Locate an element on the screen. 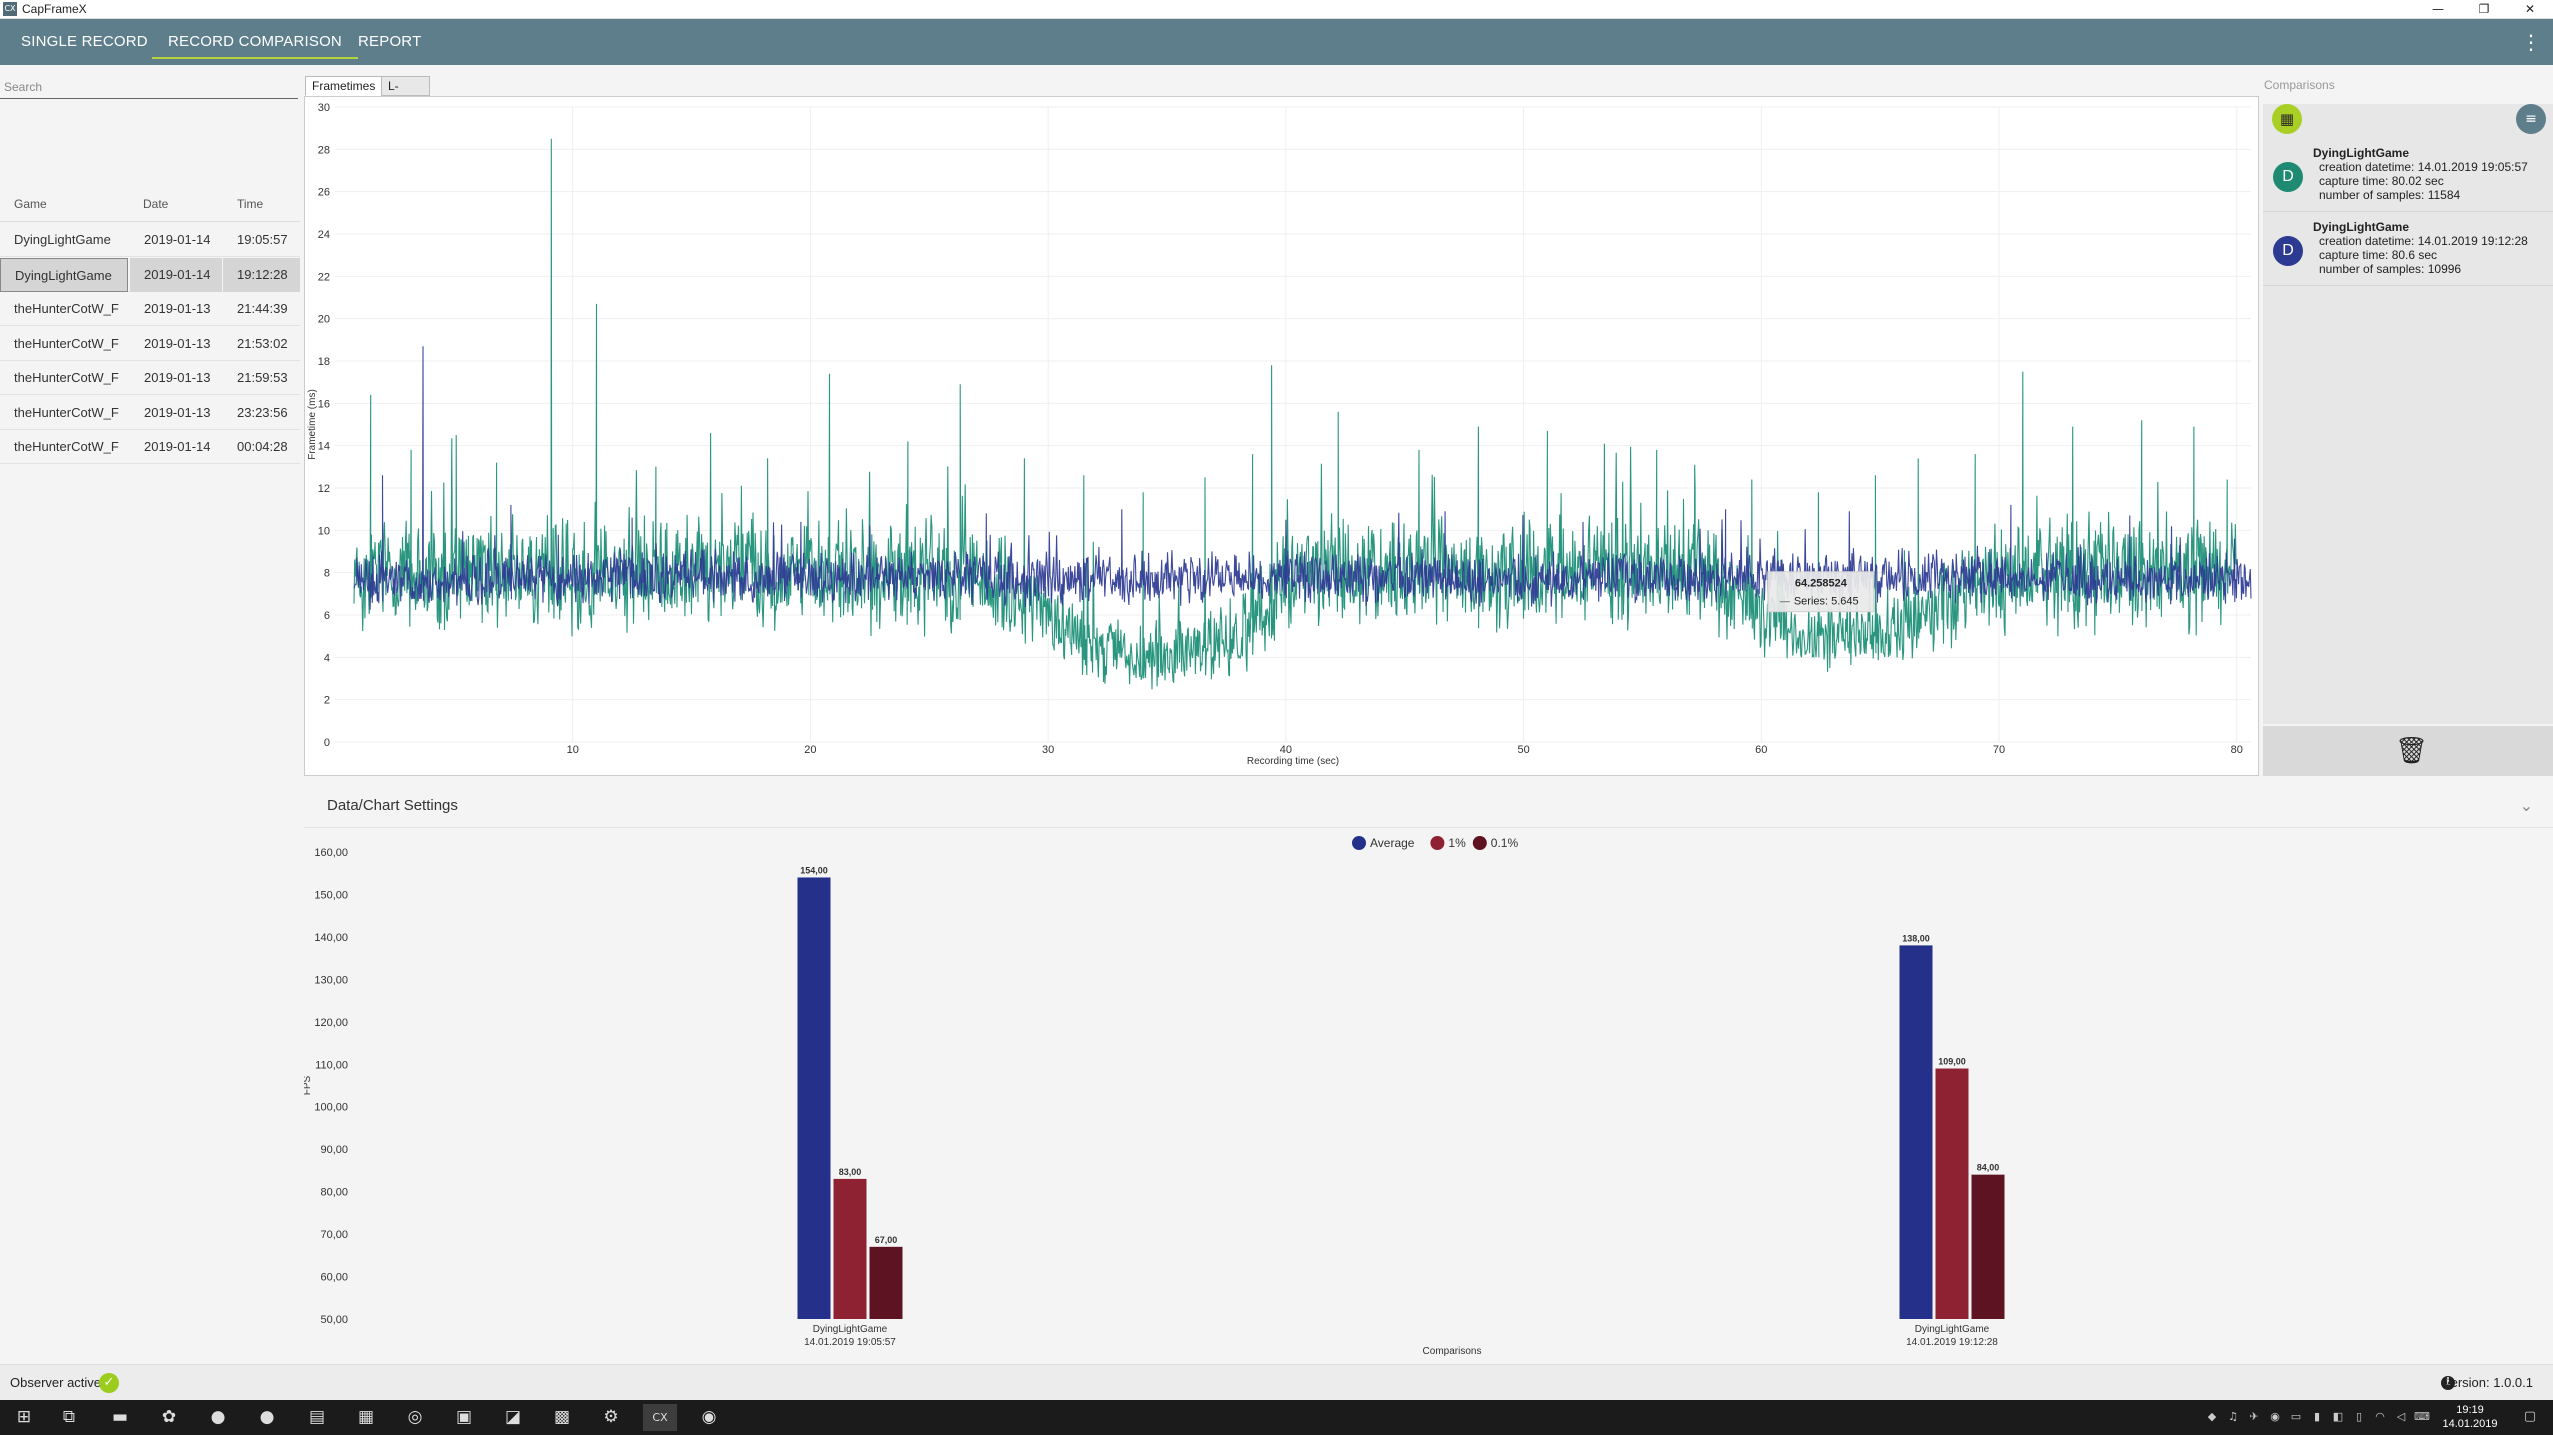 Image resolution: width=2553 pixels, height=1435 pixels. calculator-icon: ▦ is located at coordinates (366, 1417).